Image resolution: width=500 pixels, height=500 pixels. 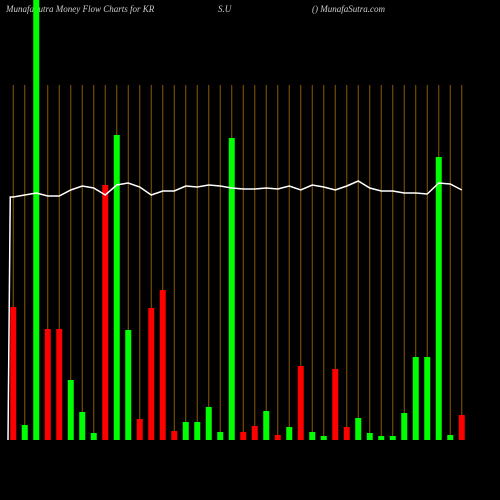 What do you see at coordinates (348, 9) in the screenshot?
I see `source: () MunafaSutra.com` at bounding box center [348, 9].